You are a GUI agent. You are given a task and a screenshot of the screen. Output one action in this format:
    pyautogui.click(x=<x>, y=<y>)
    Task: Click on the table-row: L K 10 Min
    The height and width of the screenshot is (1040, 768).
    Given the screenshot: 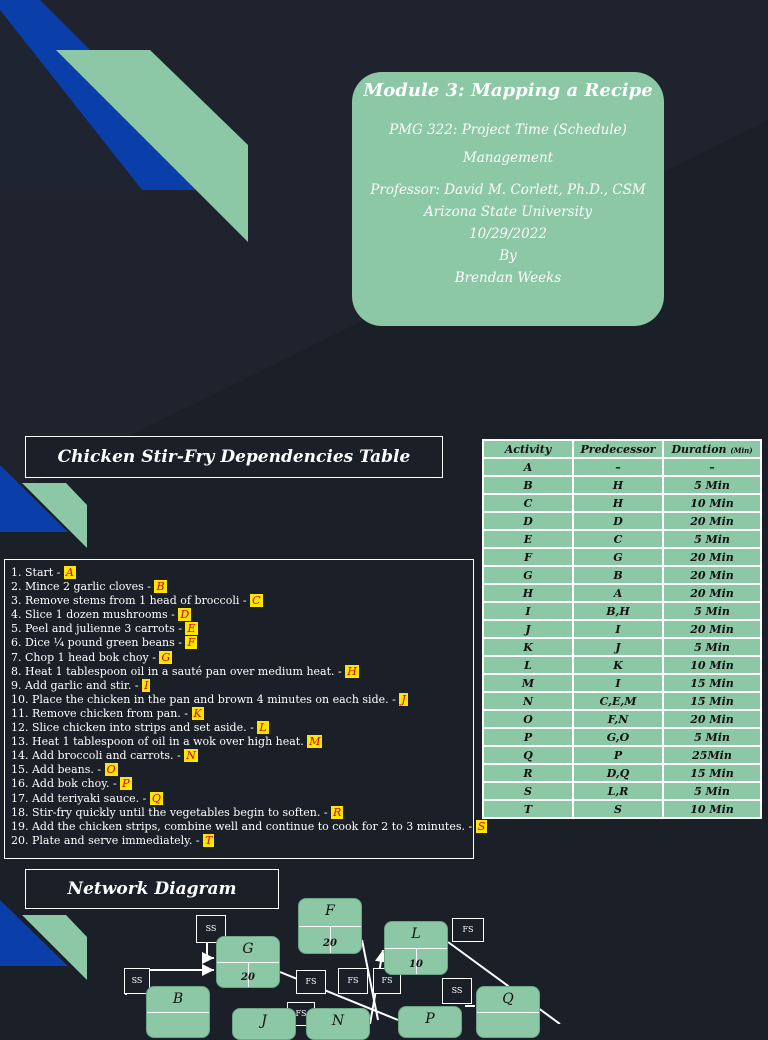 What is the action you would take?
    pyautogui.click(x=622, y=665)
    